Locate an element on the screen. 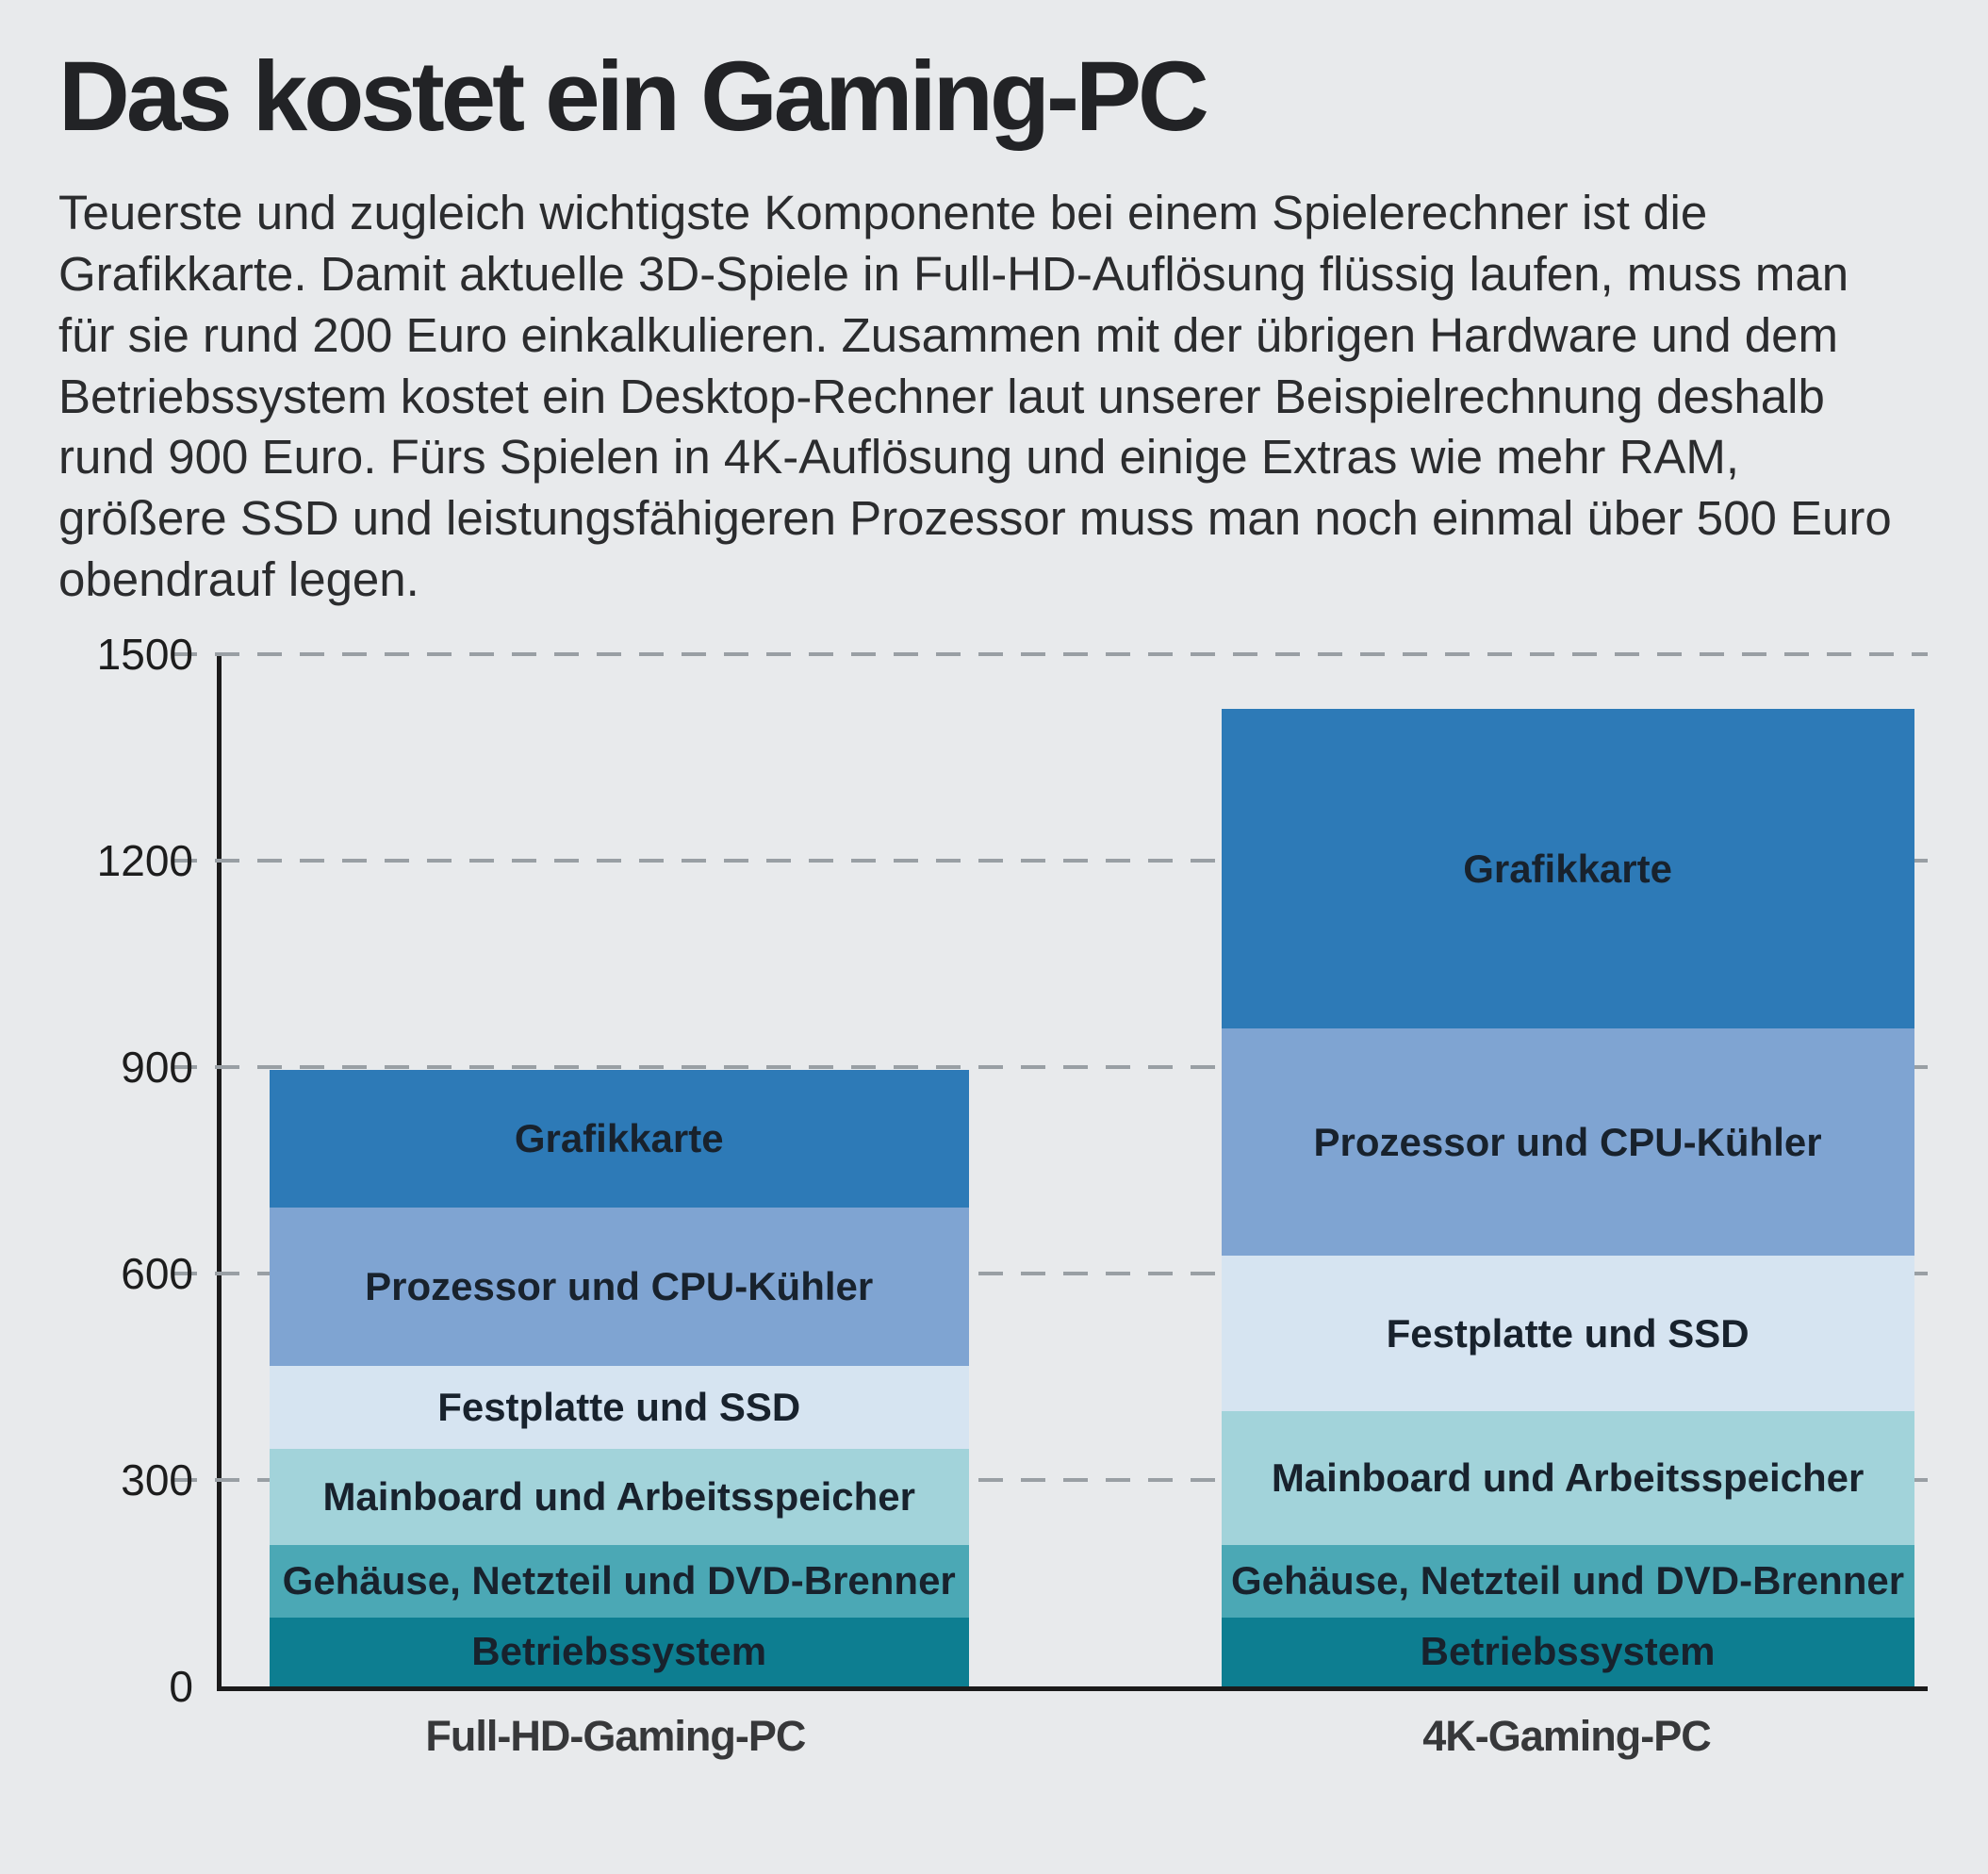 The height and width of the screenshot is (1874, 1988). x-axis-labels: Full-HD-Gaming-PC 4K-Gaming-PC is located at coordinates (1072, 1745).